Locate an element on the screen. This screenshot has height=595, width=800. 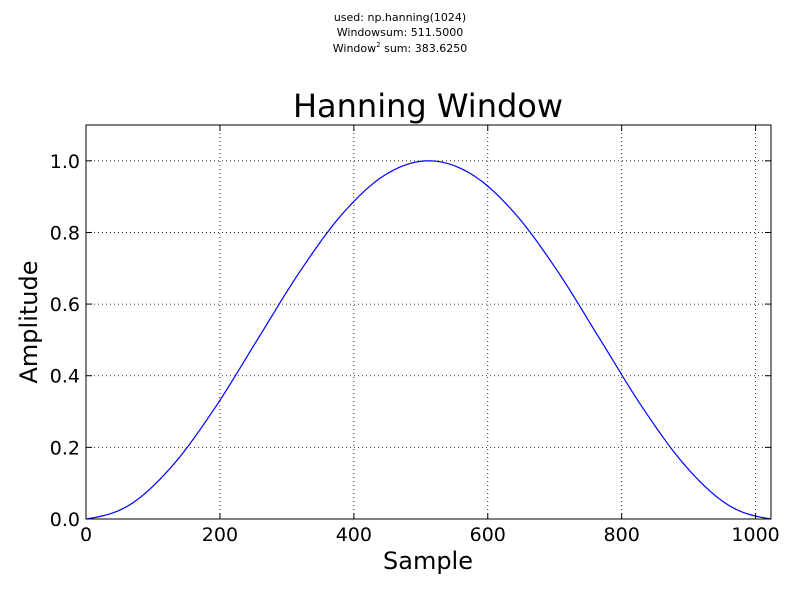
y-tick-label: 0.8 is located at coordinates (65, 233).